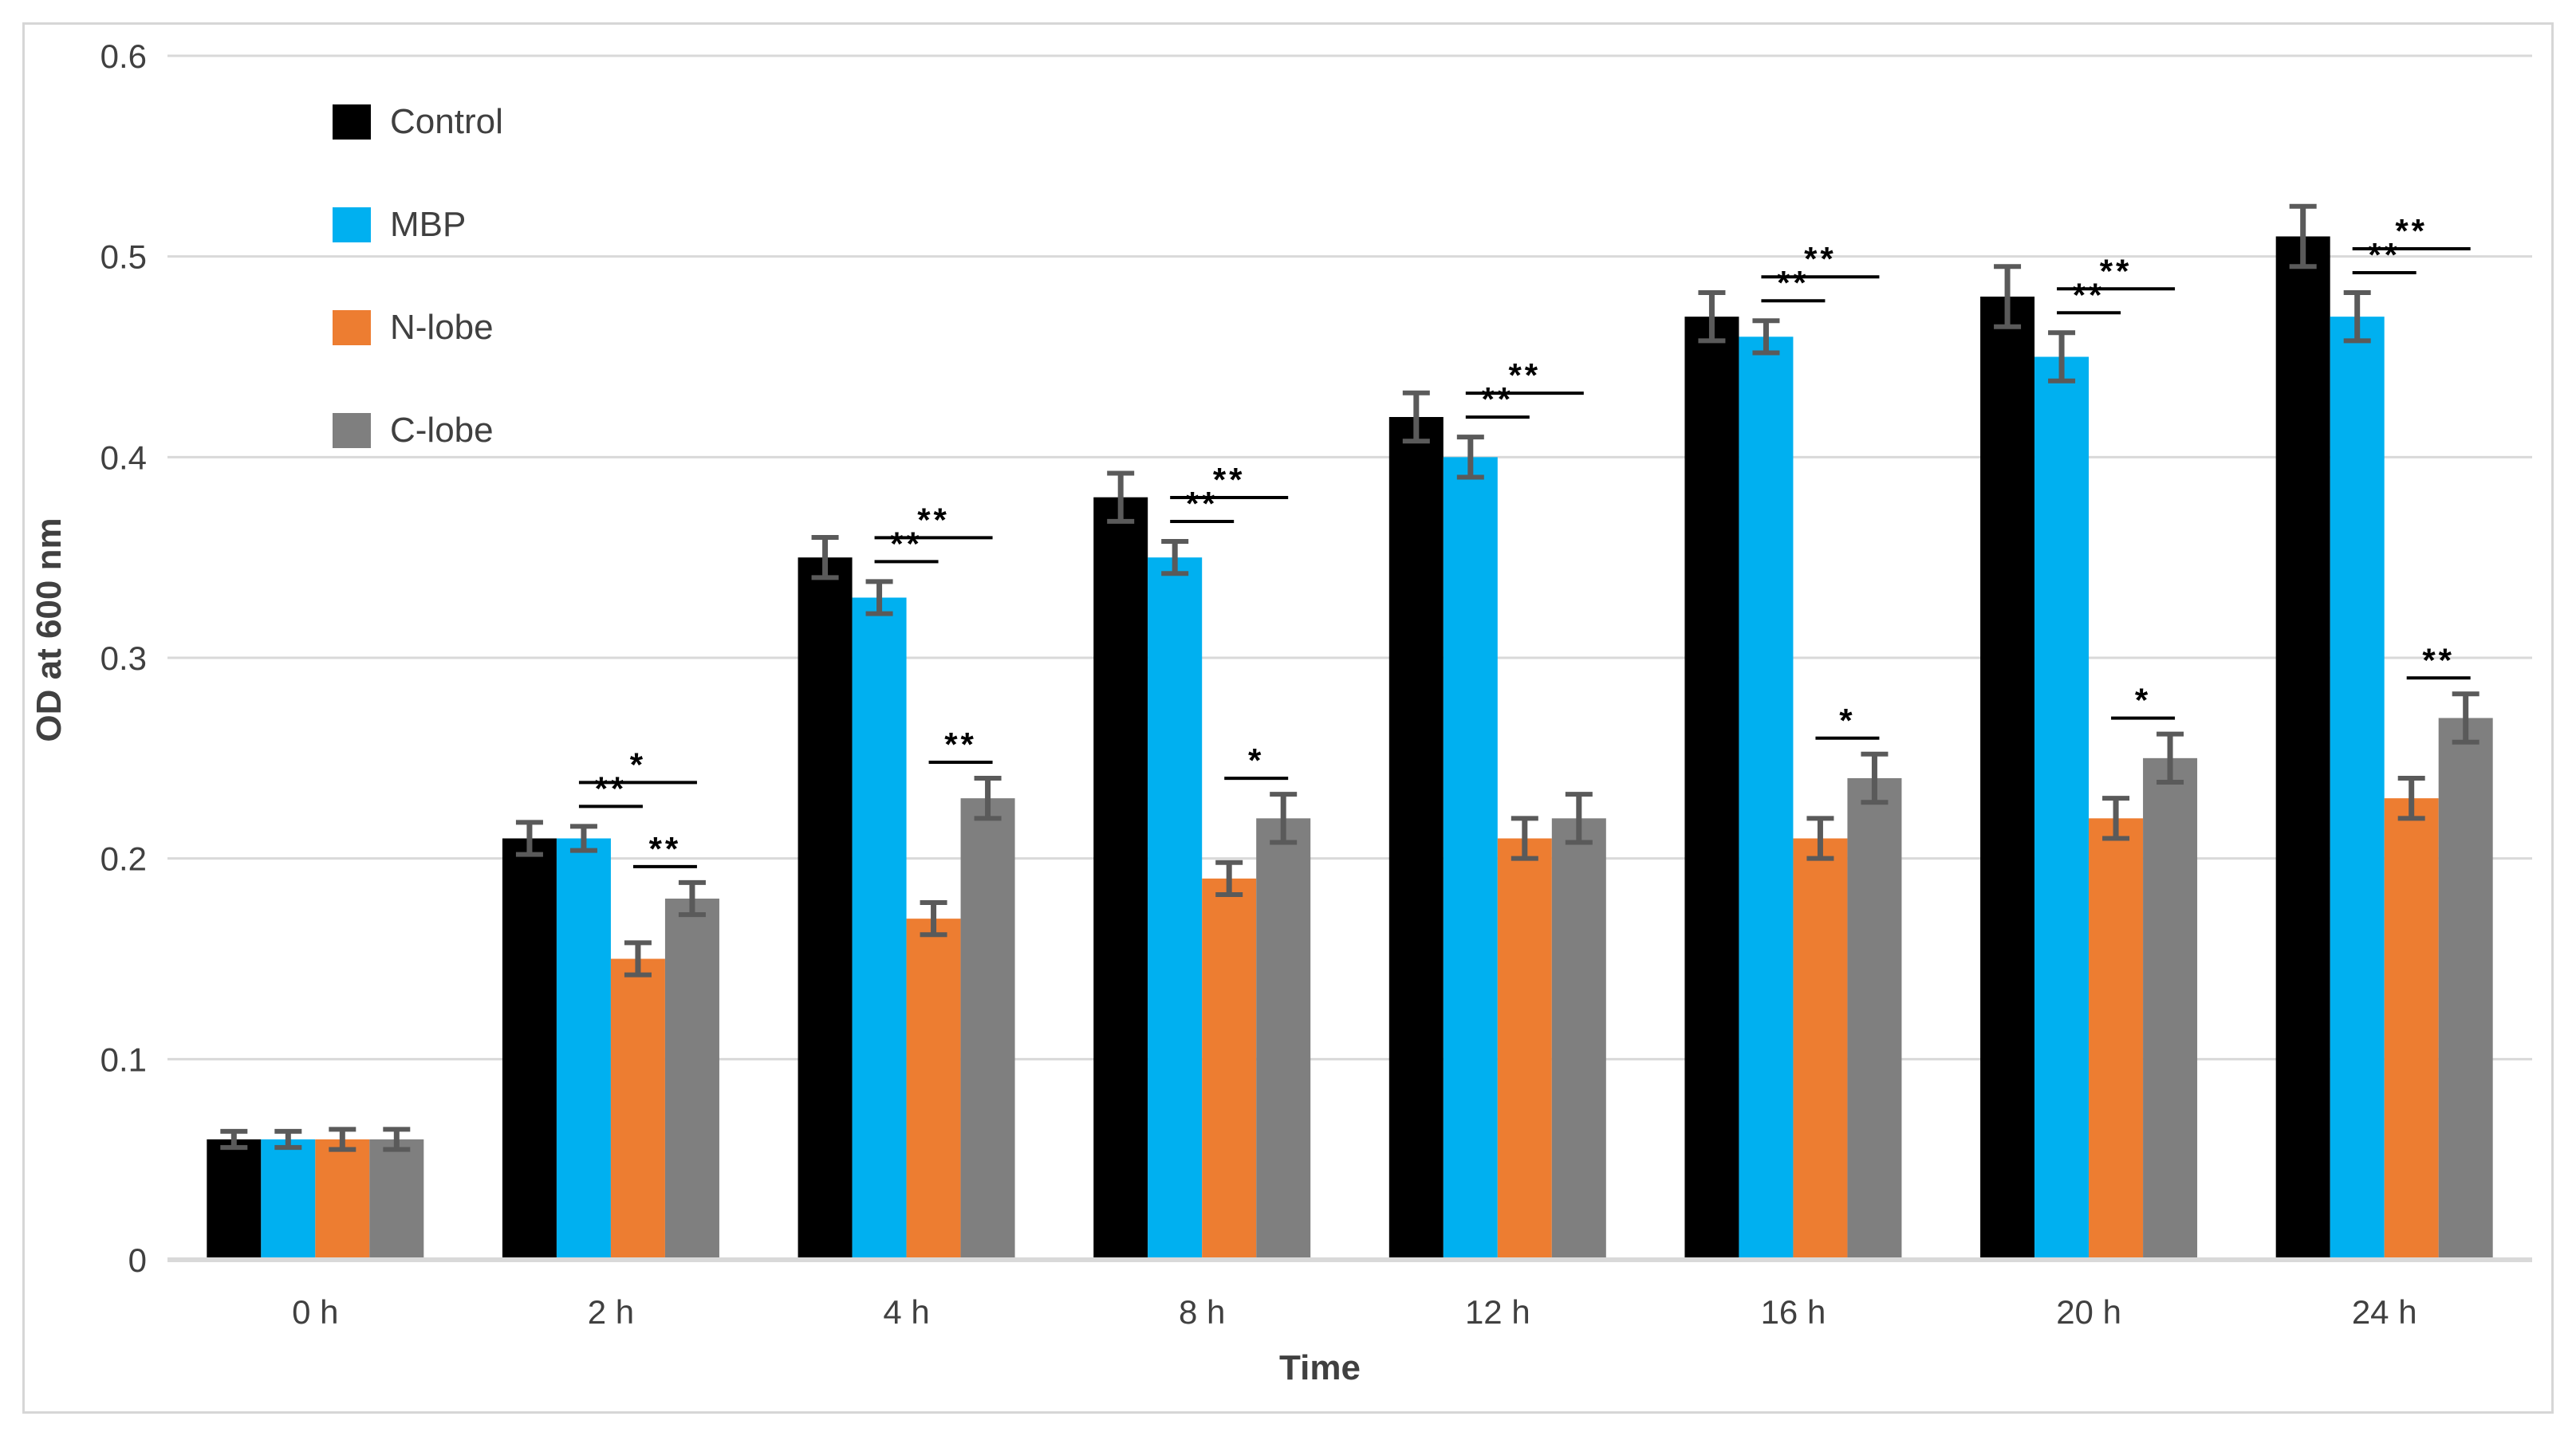 This screenshot has height=1436, width=2576. What do you see at coordinates (123, 1059) in the screenshot?
I see `y-tick-label: 0.1` at bounding box center [123, 1059].